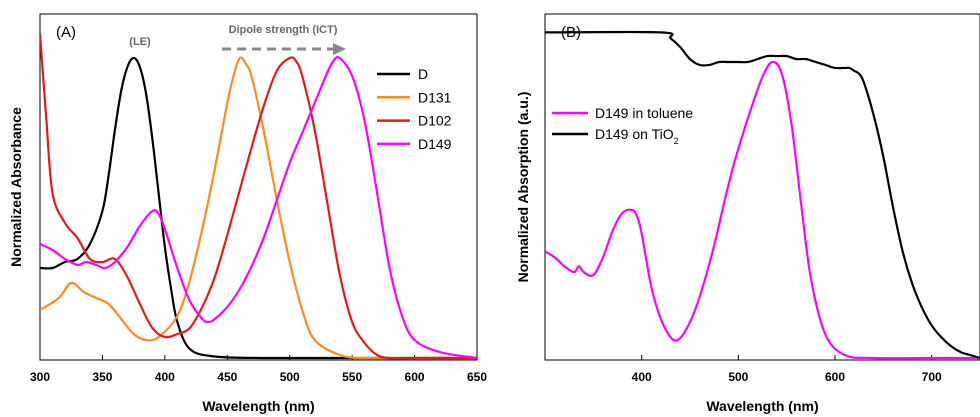 The width and height of the screenshot is (980, 417). I want to click on x-tick-label: 350, so click(102, 377).